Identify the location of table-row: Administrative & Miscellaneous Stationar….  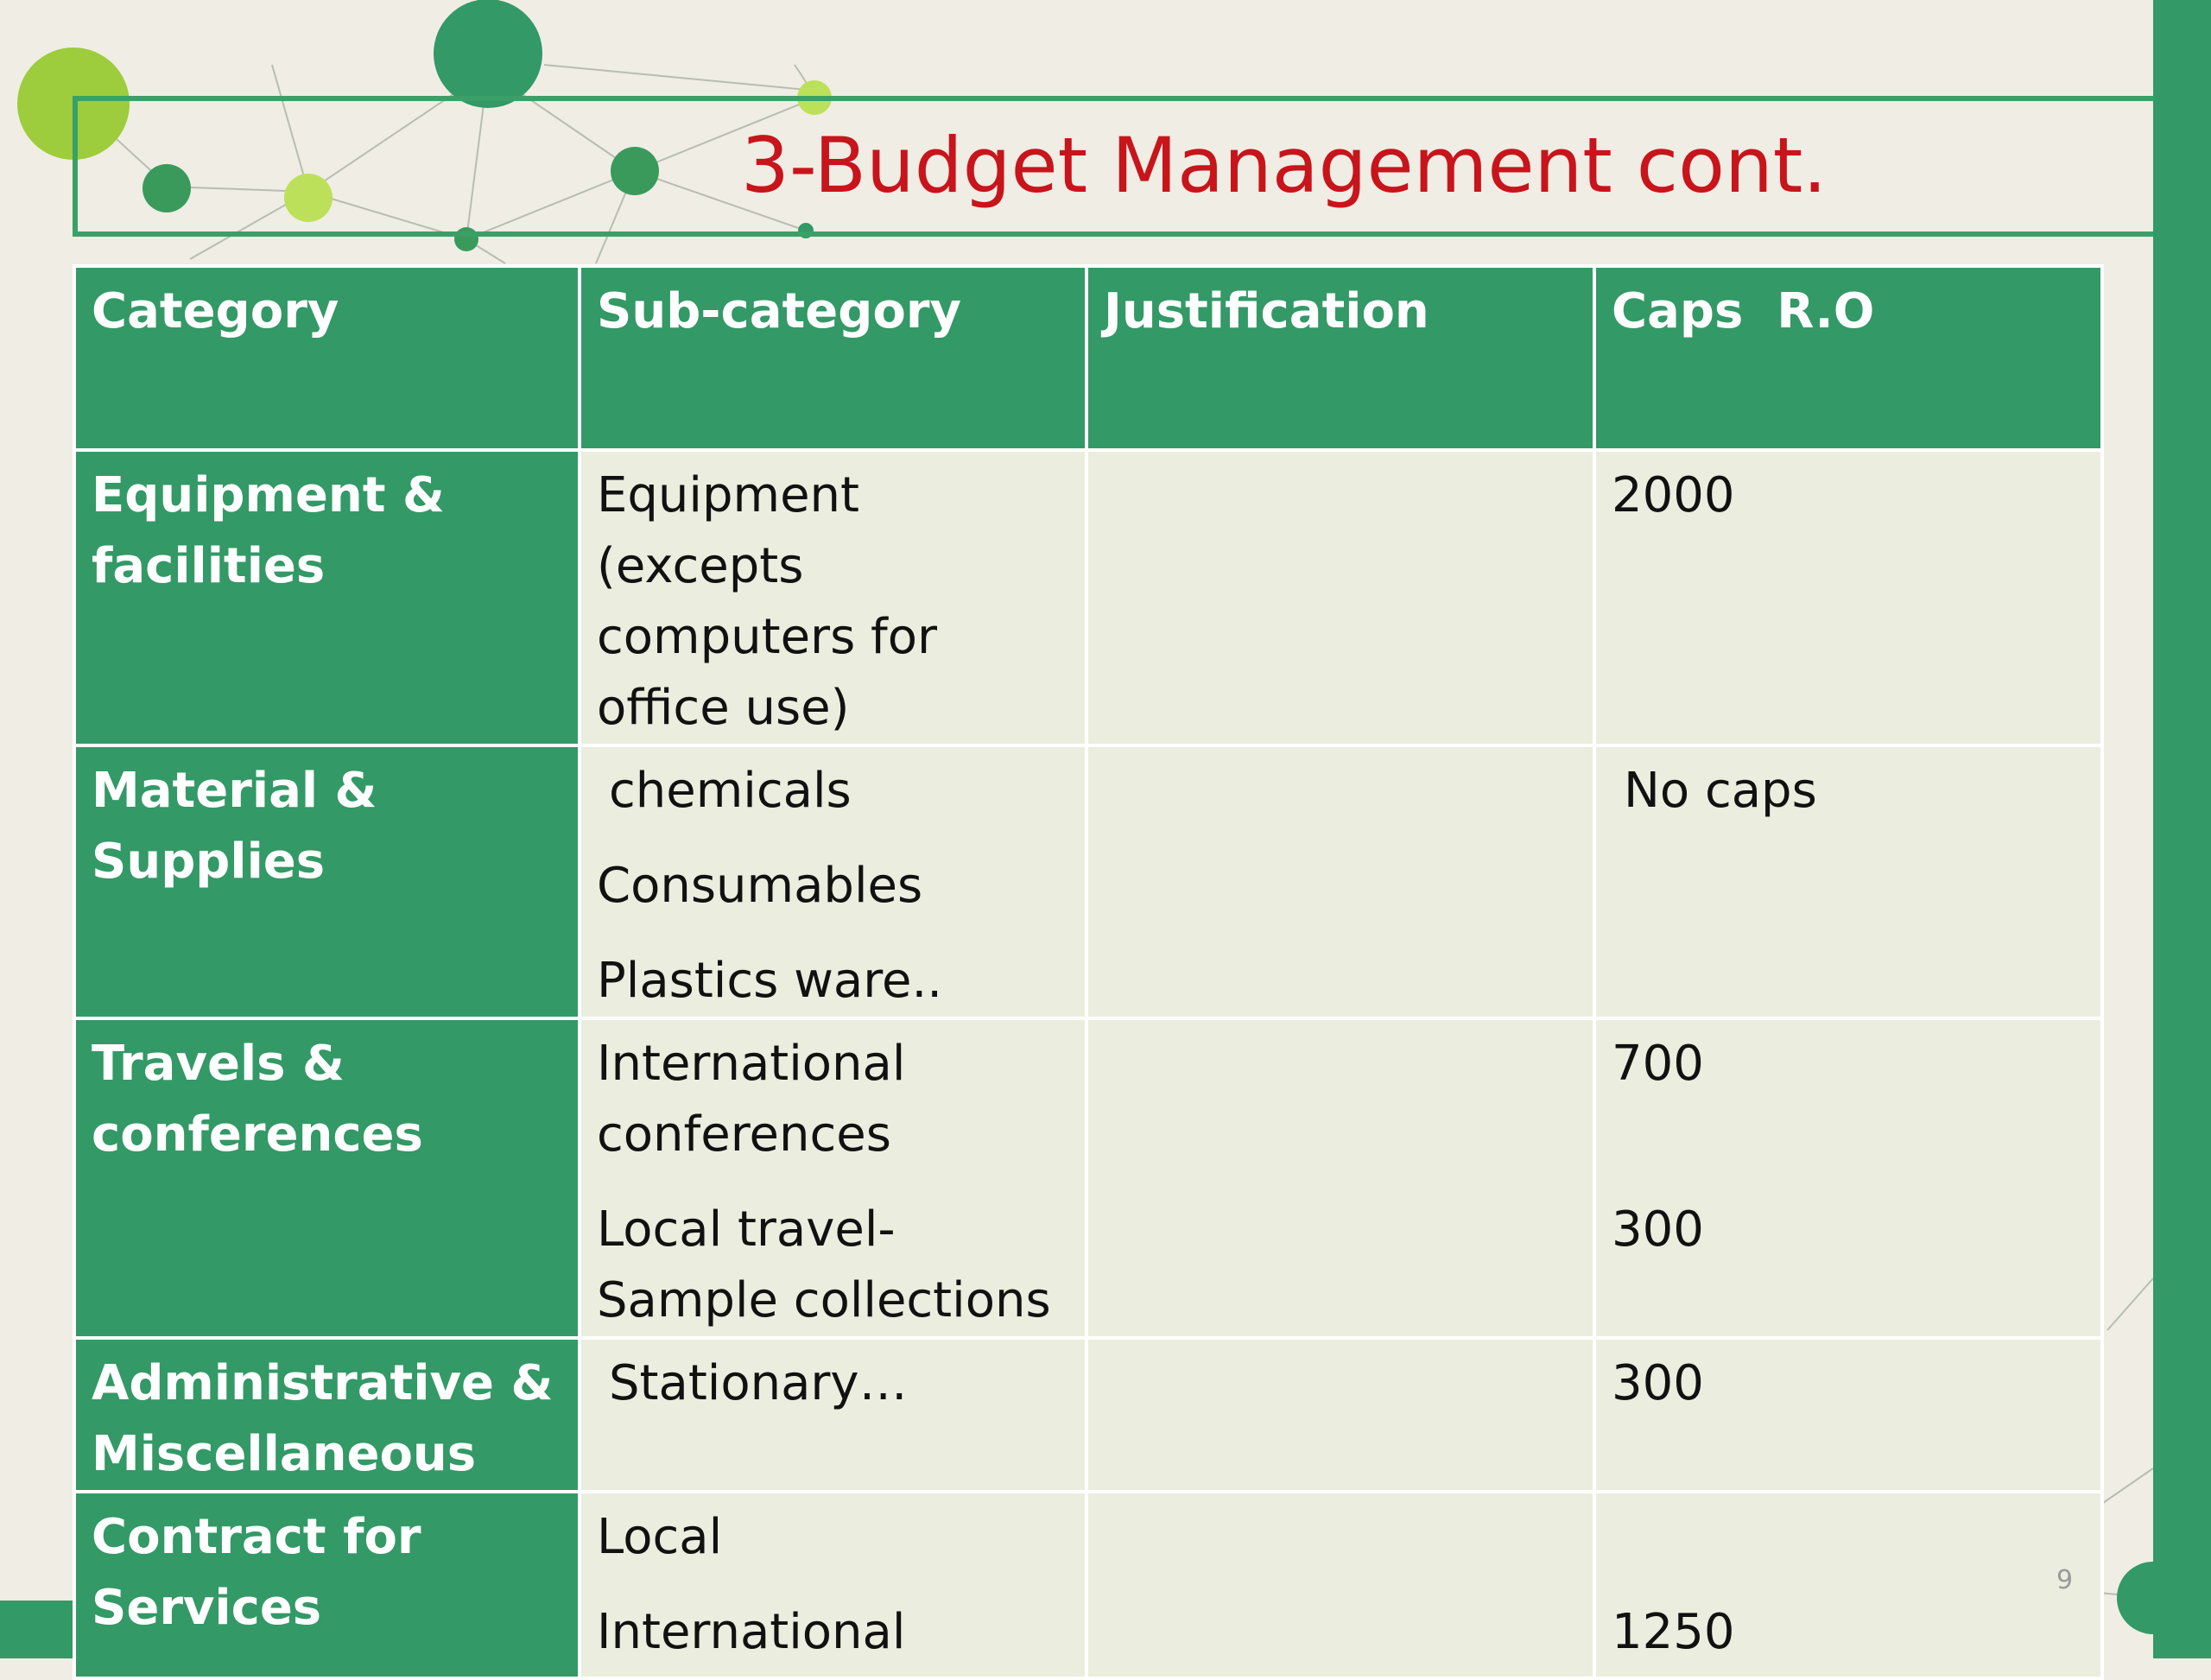
(1088, 1414).